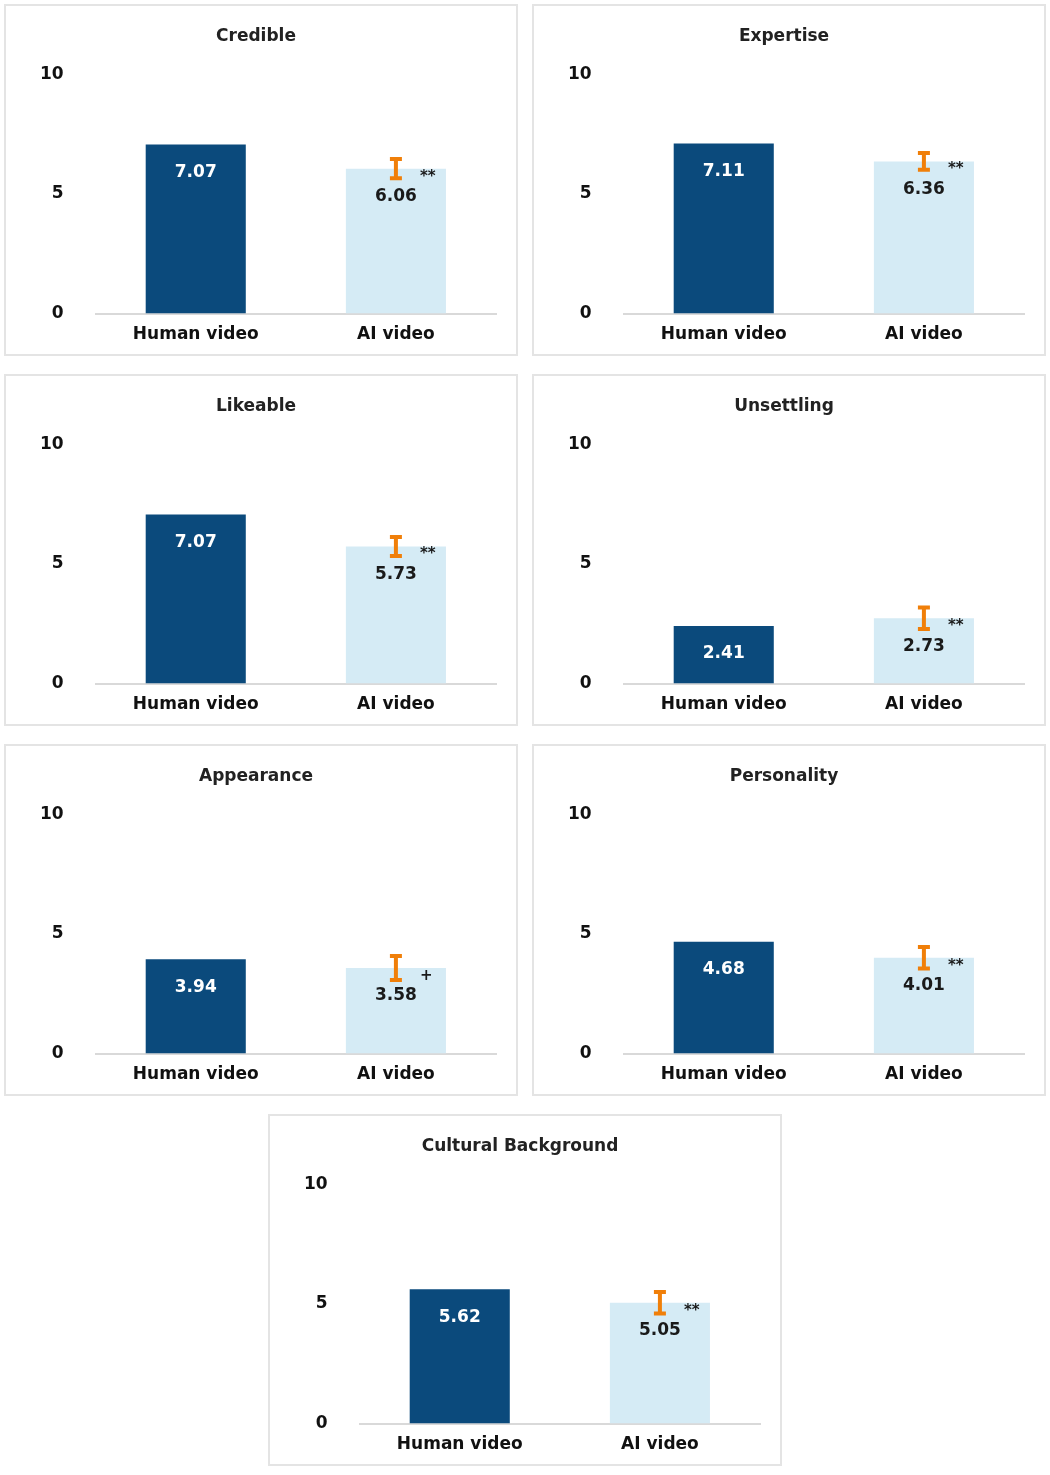  I want to click on data-label: 3.58, so click(395, 994).